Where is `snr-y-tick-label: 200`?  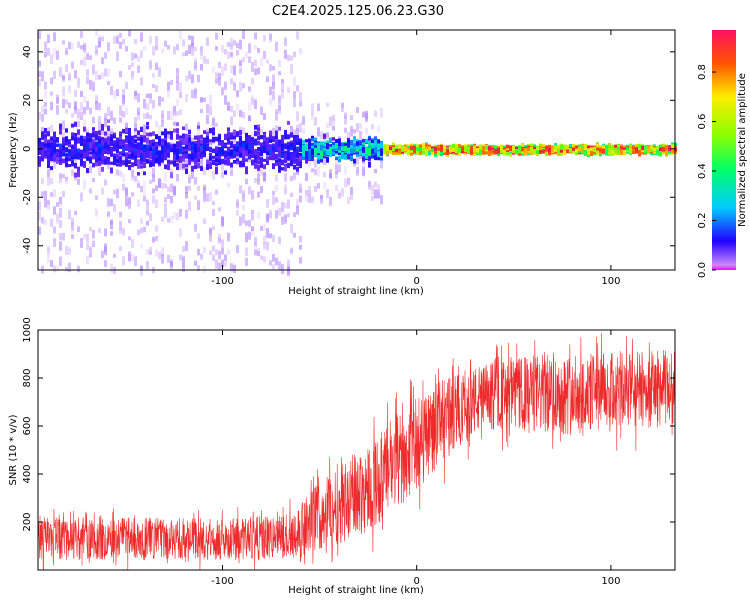
snr-y-tick-label: 200 is located at coordinates (27, 521).